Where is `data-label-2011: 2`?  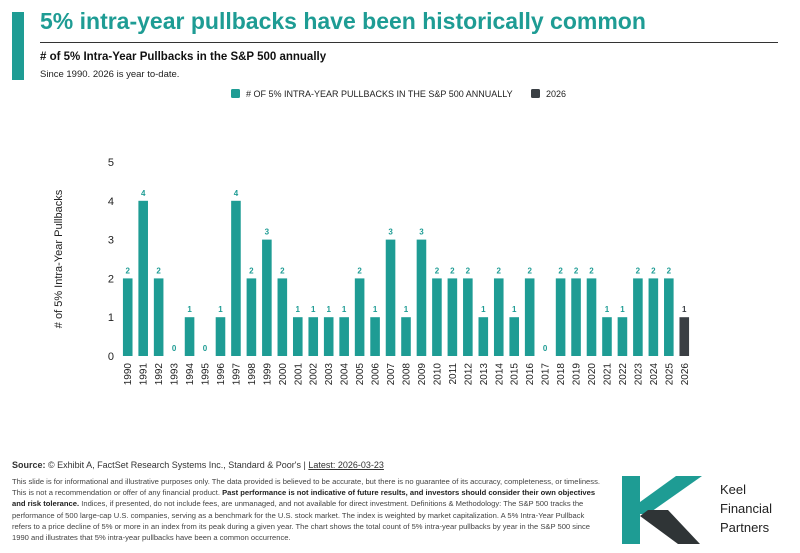 data-label-2011: 2 is located at coordinates (452, 270).